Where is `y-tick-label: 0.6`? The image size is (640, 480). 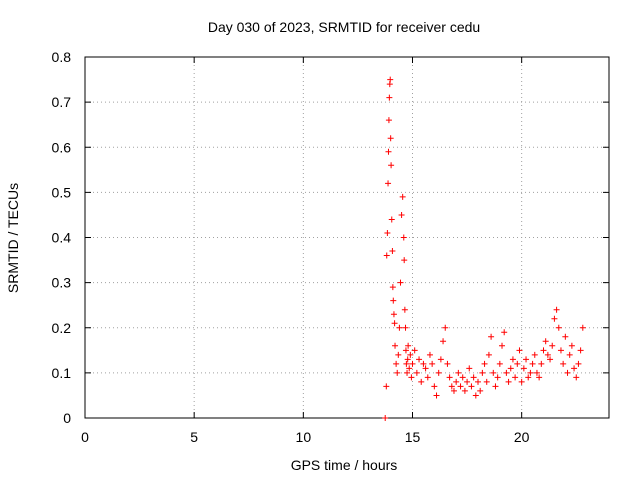
y-tick-label: 0.6 is located at coordinates (62, 147).